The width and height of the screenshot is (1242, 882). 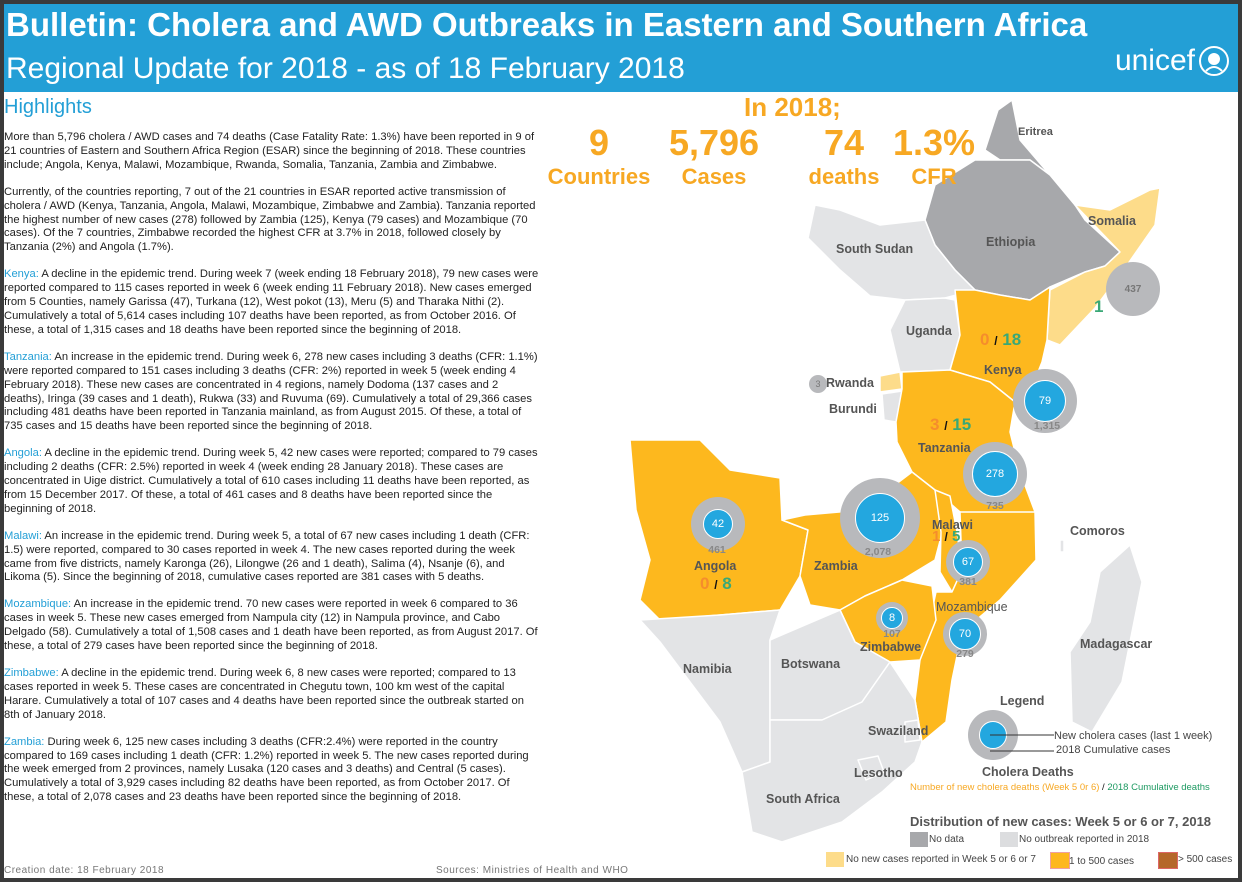 What do you see at coordinates (844, 156) in the screenshot?
I see `stat-deaths: 74 deaths` at bounding box center [844, 156].